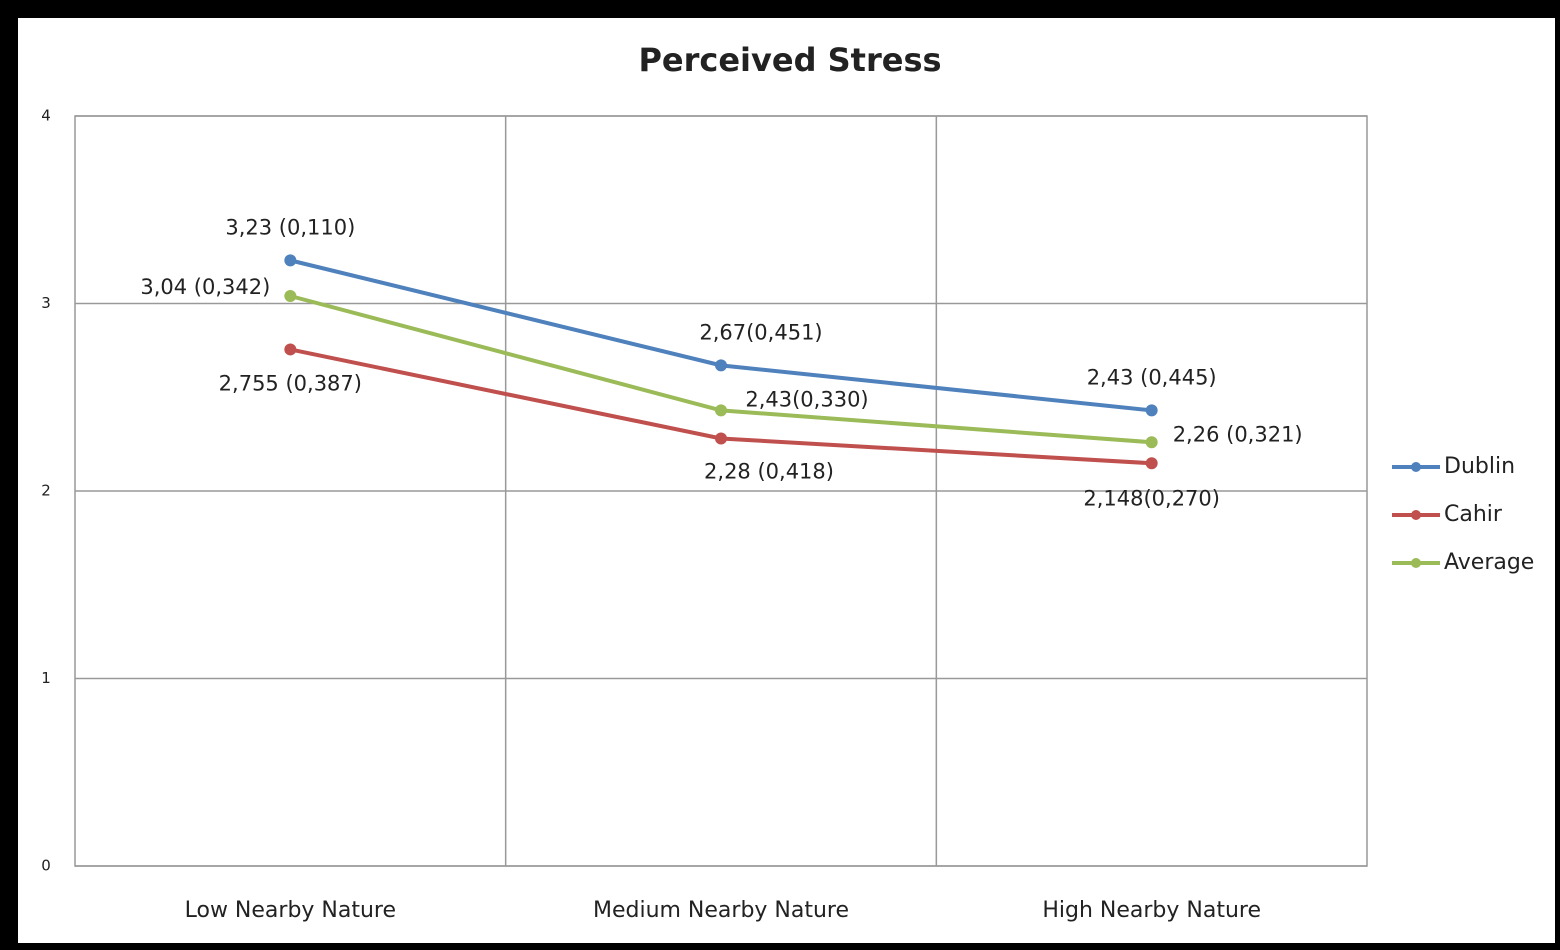  What do you see at coordinates (46, 303) in the screenshot?
I see `y-tick-label: 3` at bounding box center [46, 303].